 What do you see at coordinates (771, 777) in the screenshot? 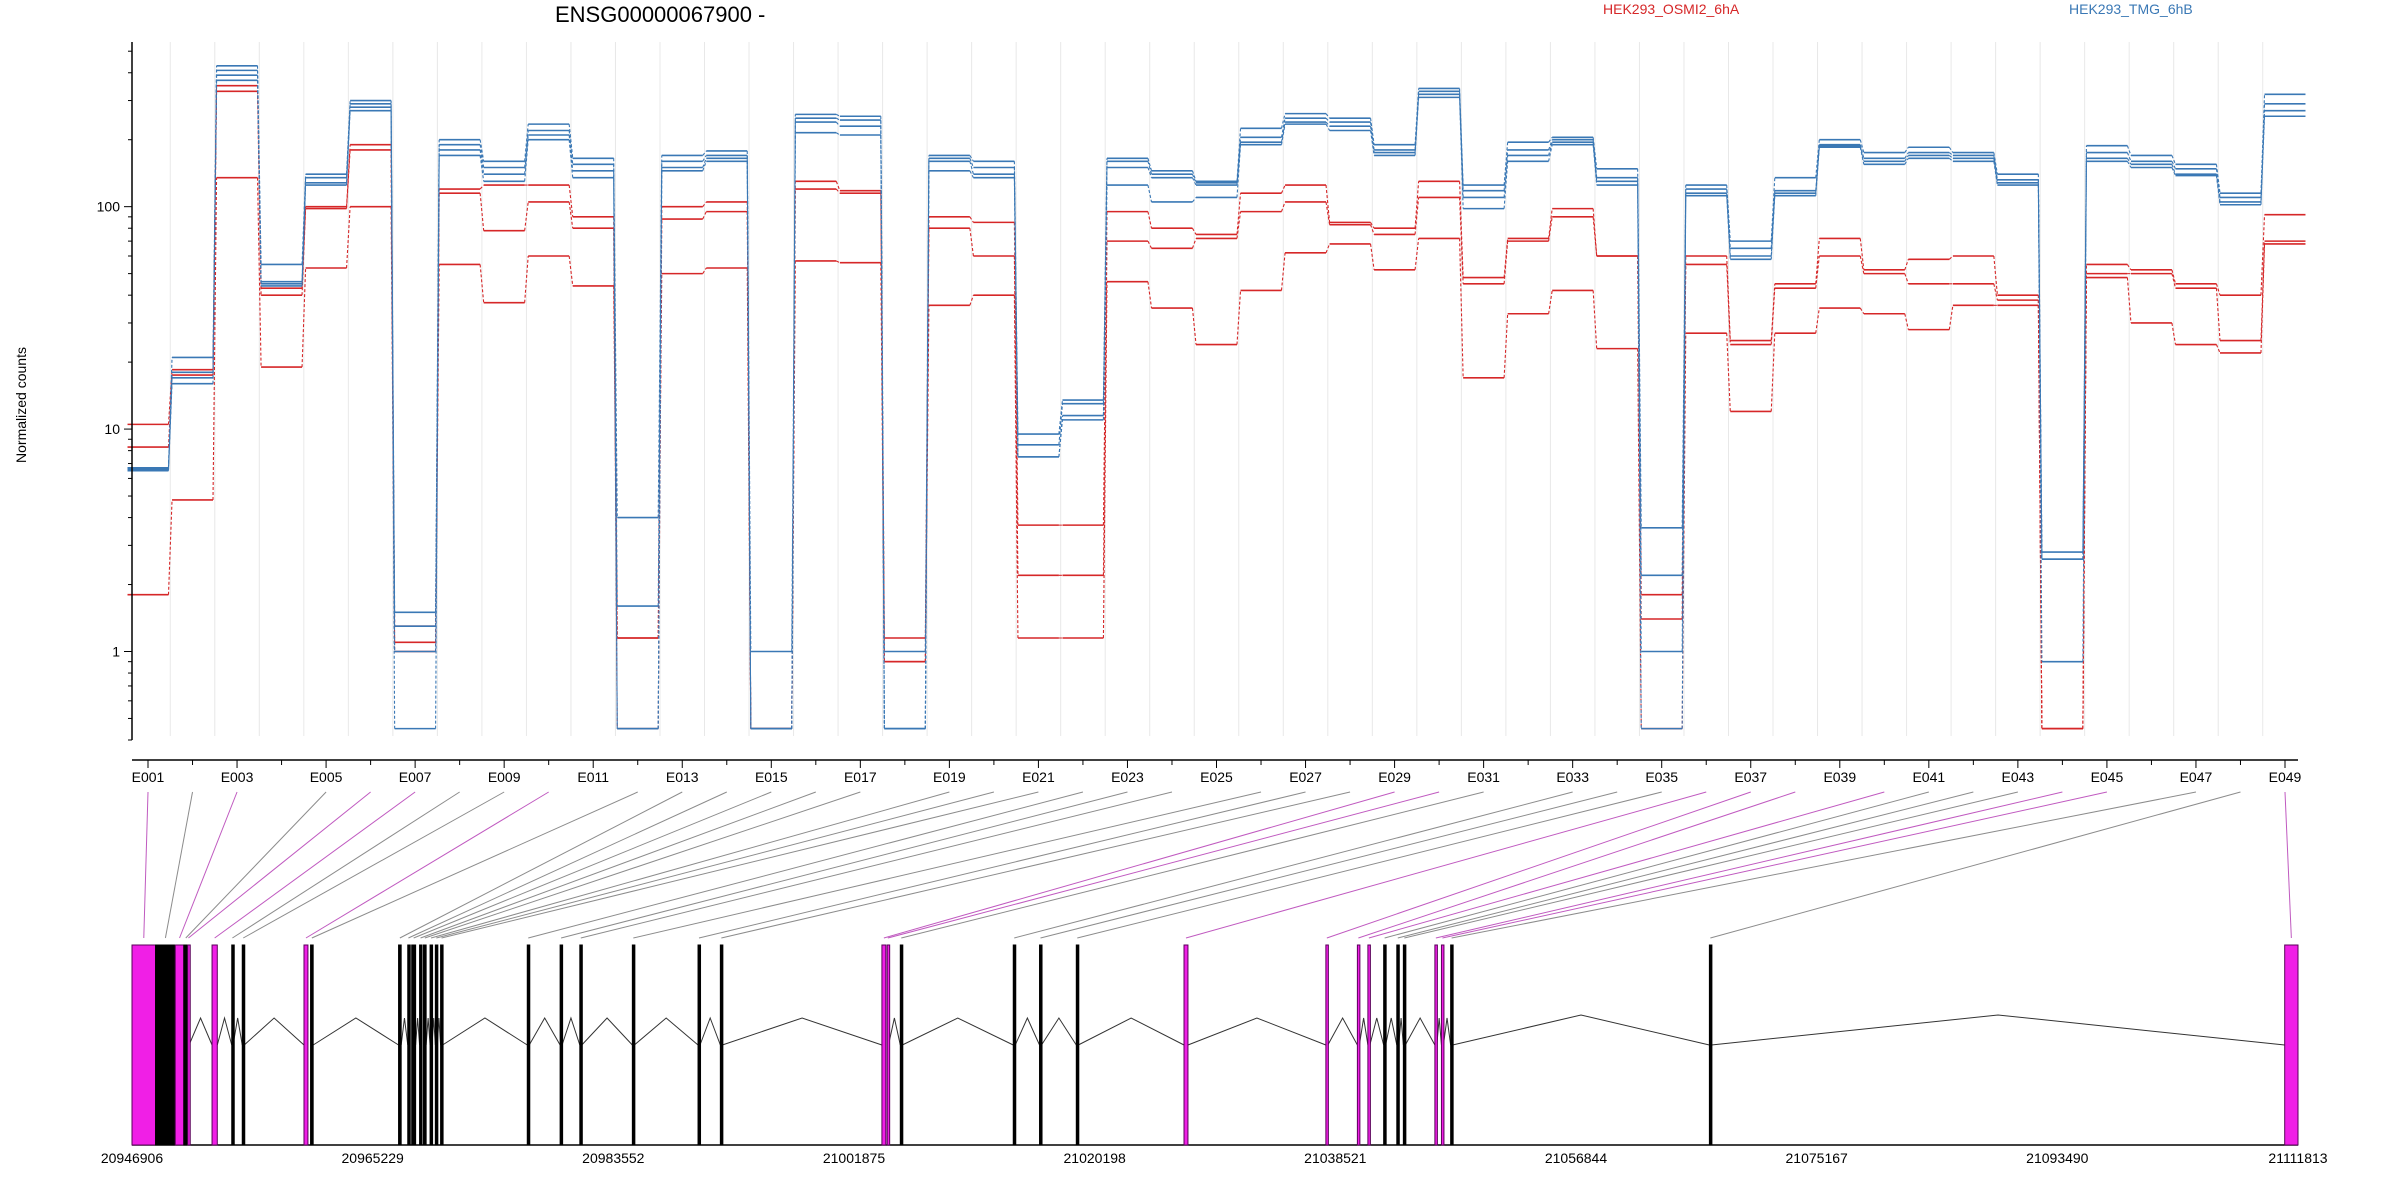
I see `x-tick-label: E015` at bounding box center [771, 777].